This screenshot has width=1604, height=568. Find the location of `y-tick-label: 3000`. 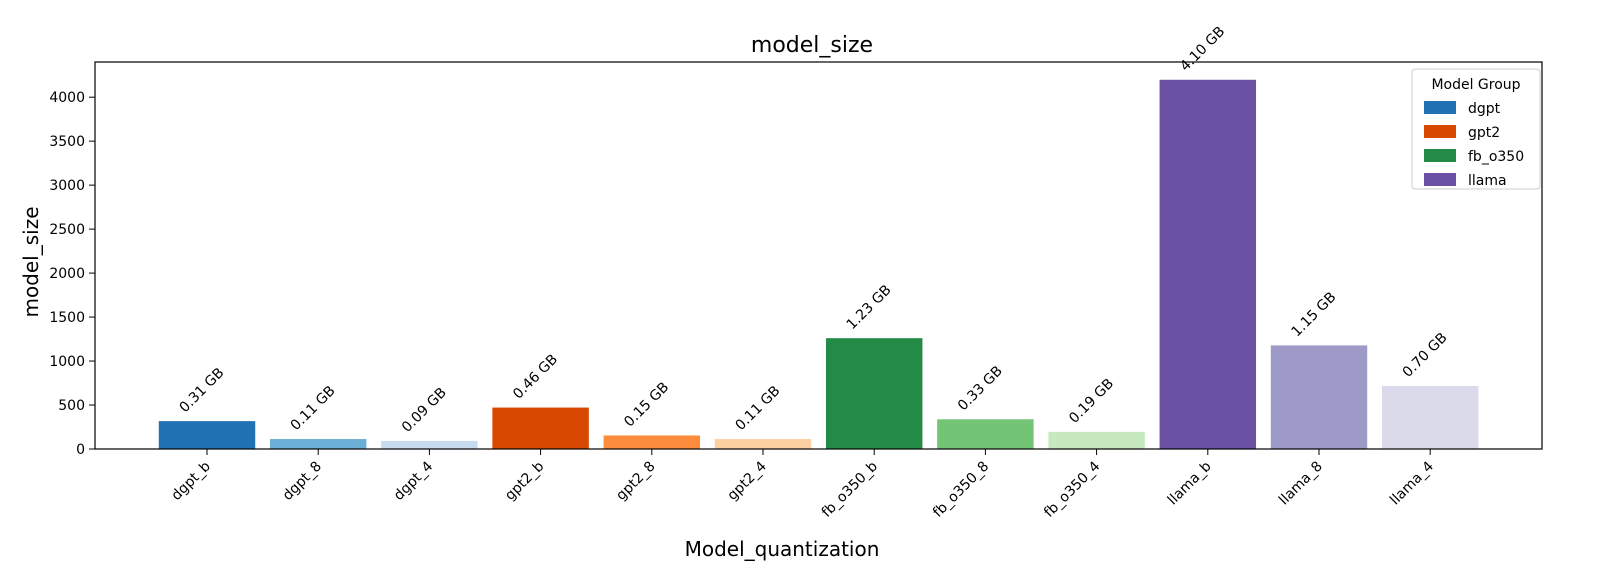

y-tick-label: 3000 is located at coordinates (67, 186).